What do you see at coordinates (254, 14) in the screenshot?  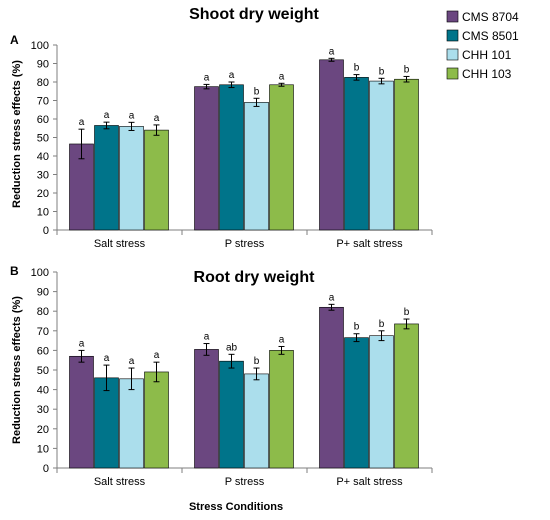 I see `panel-a-title: Shoot dry weight` at bounding box center [254, 14].